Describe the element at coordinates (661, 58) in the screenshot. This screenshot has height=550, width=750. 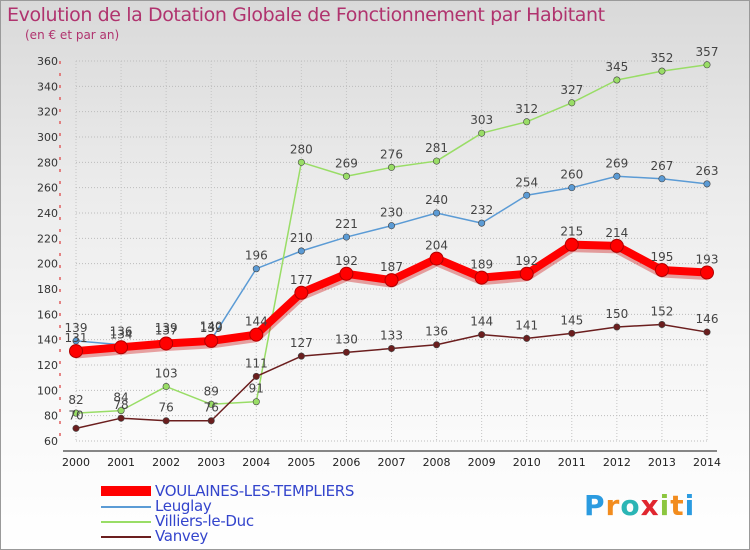
I see `data-label: 352` at that location.